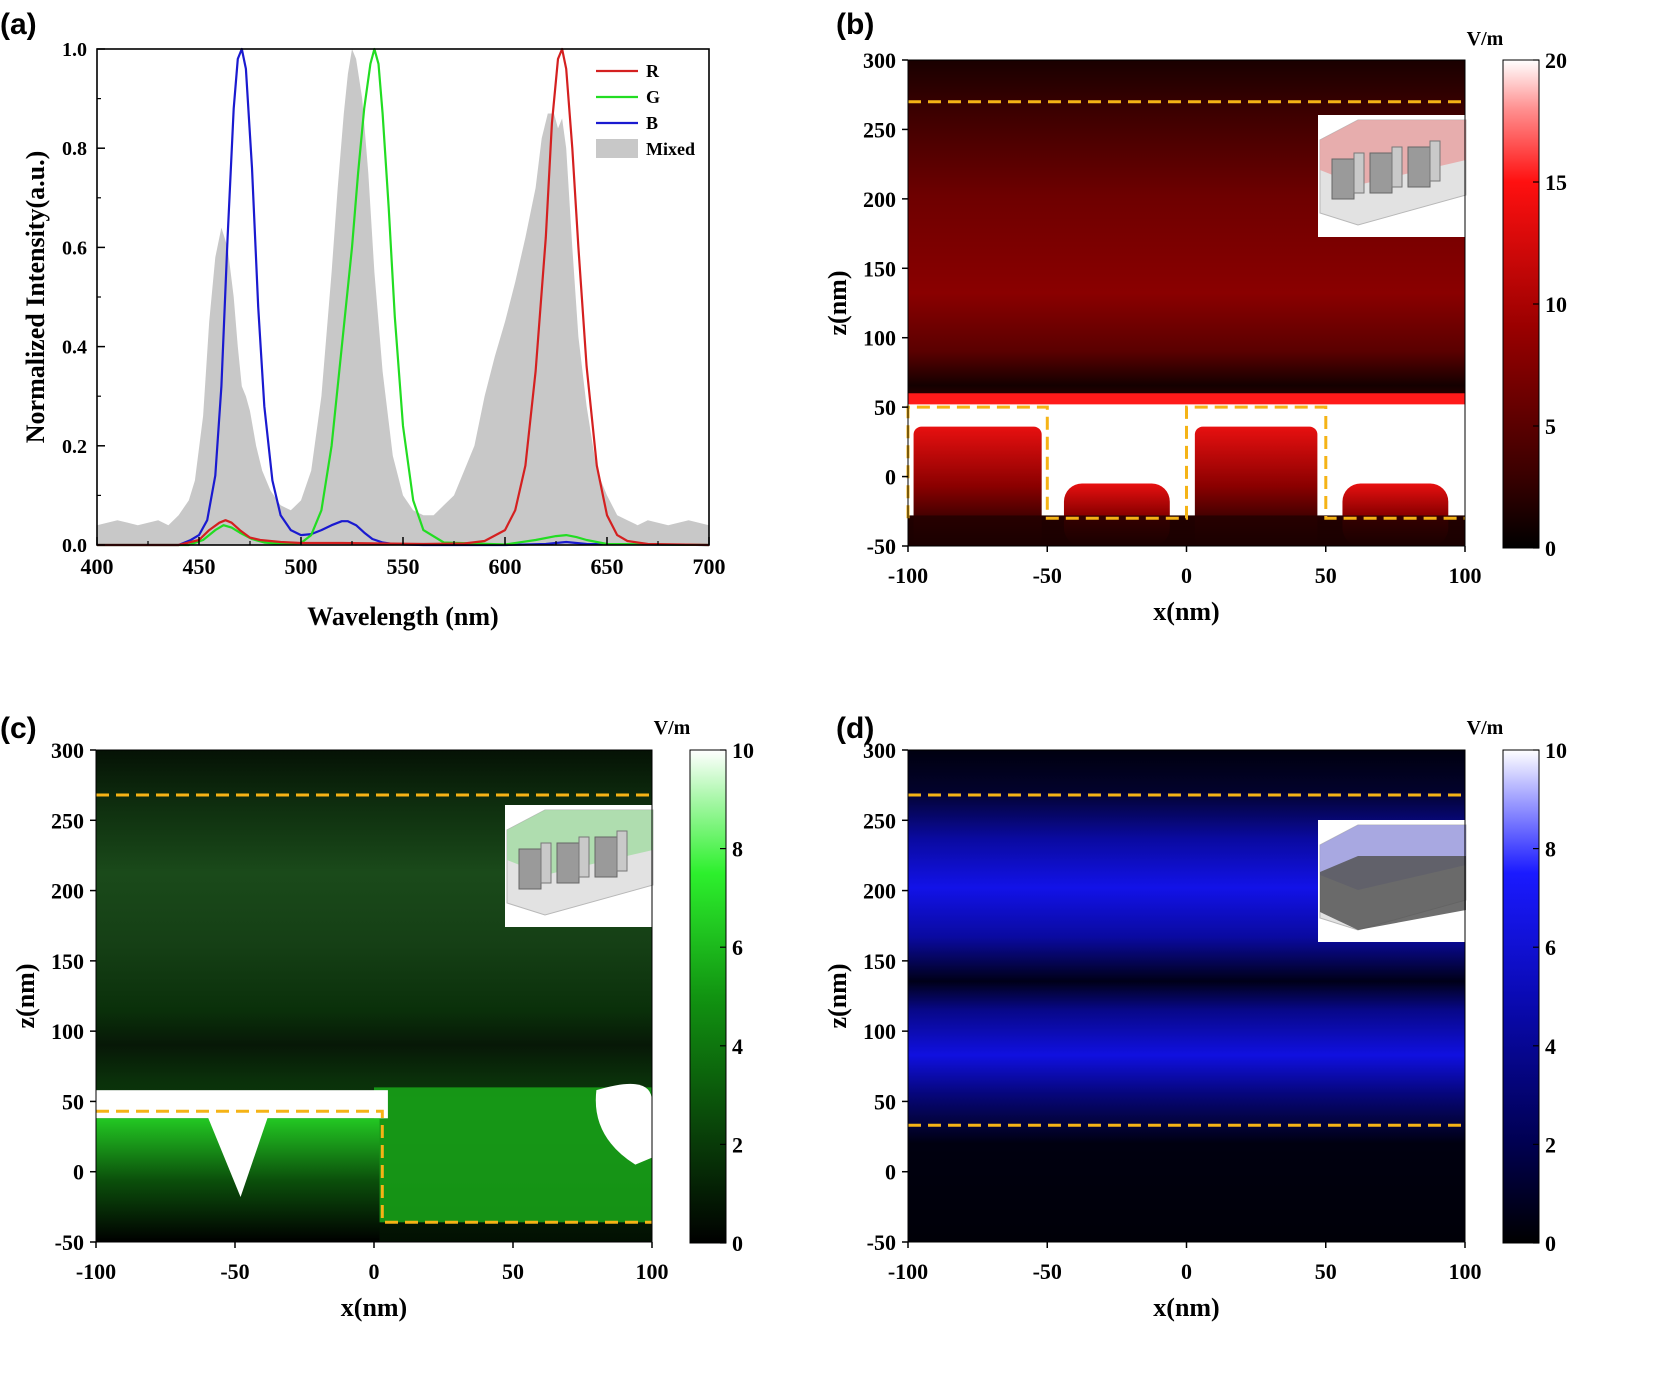 The height and width of the screenshot is (1400, 1659). Describe the element at coordinates (1550, 426) in the screenshot. I see `colorbar-tick-label: 5` at that location.